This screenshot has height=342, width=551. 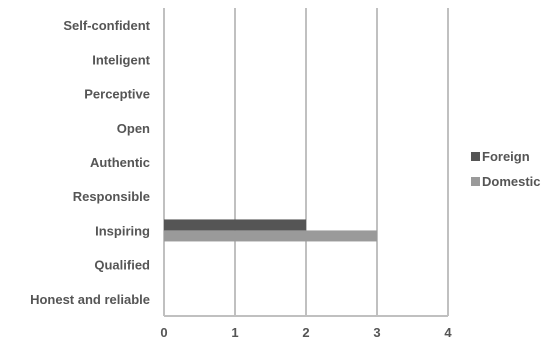 I want to click on category-label: Honest and reliable, so click(x=90, y=299).